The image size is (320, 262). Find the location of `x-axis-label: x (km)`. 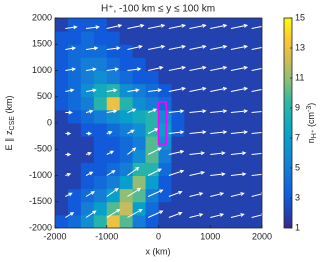

x-axis-label: x (km) is located at coordinates (158, 251).